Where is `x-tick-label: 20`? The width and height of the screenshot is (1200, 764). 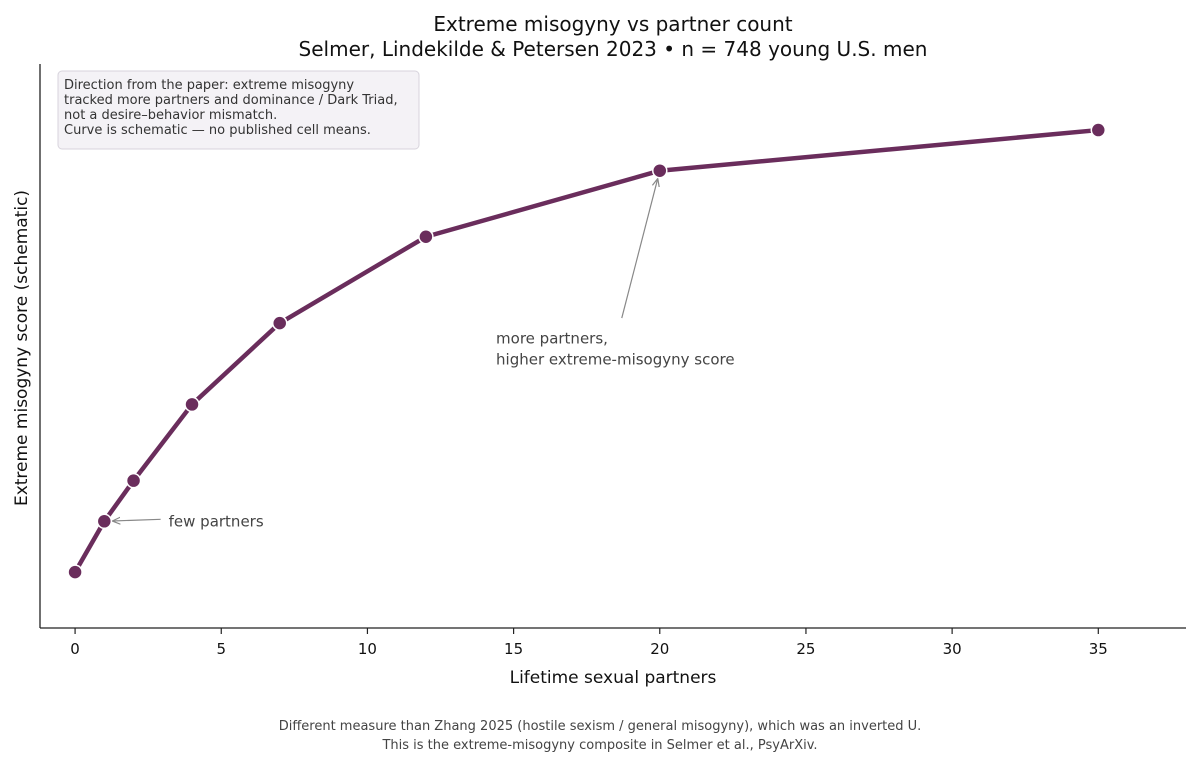
x-tick-label: 20 is located at coordinates (659, 649).